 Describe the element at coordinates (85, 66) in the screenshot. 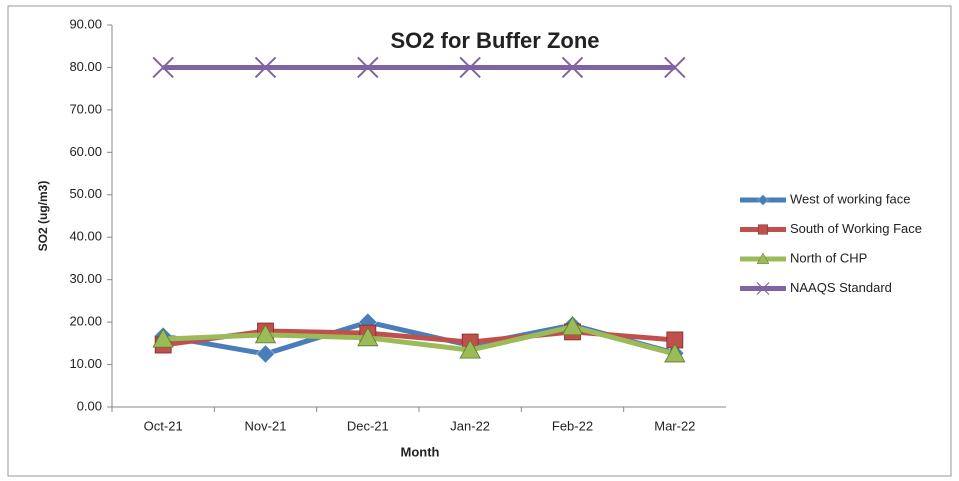

I see `y-tick-label: 80.00` at that location.